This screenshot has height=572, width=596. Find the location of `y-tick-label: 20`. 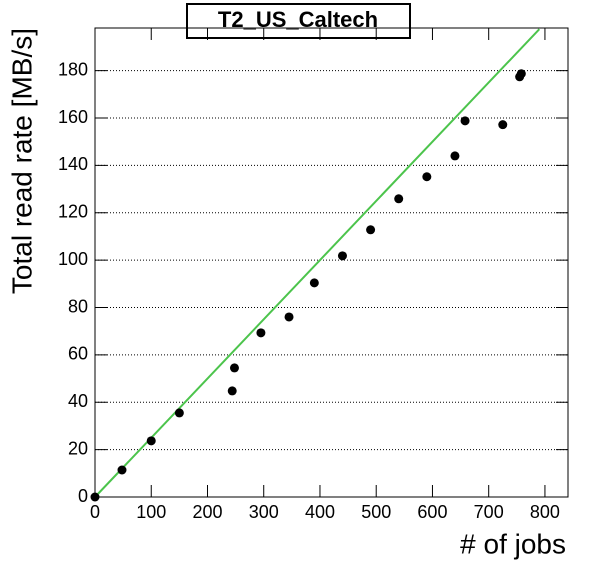

y-tick-label: 20 is located at coordinates (78, 448).